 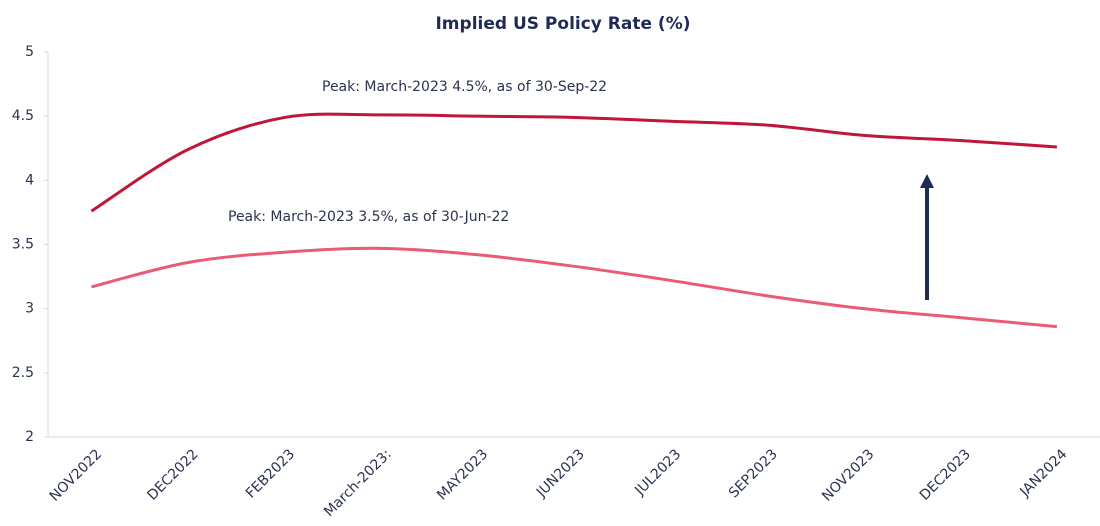 What do you see at coordinates (29, 180) in the screenshot?
I see `y-tick-label: 4` at bounding box center [29, 180].